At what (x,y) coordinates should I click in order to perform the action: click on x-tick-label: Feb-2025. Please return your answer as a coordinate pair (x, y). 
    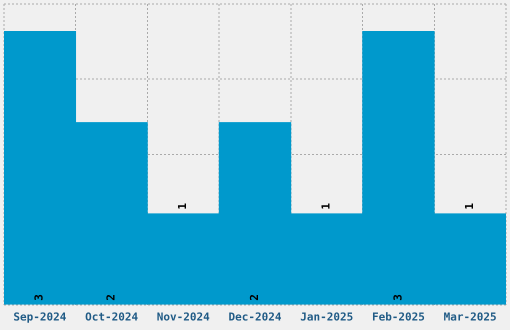
    Looking at the image, I should click on (398, 317).